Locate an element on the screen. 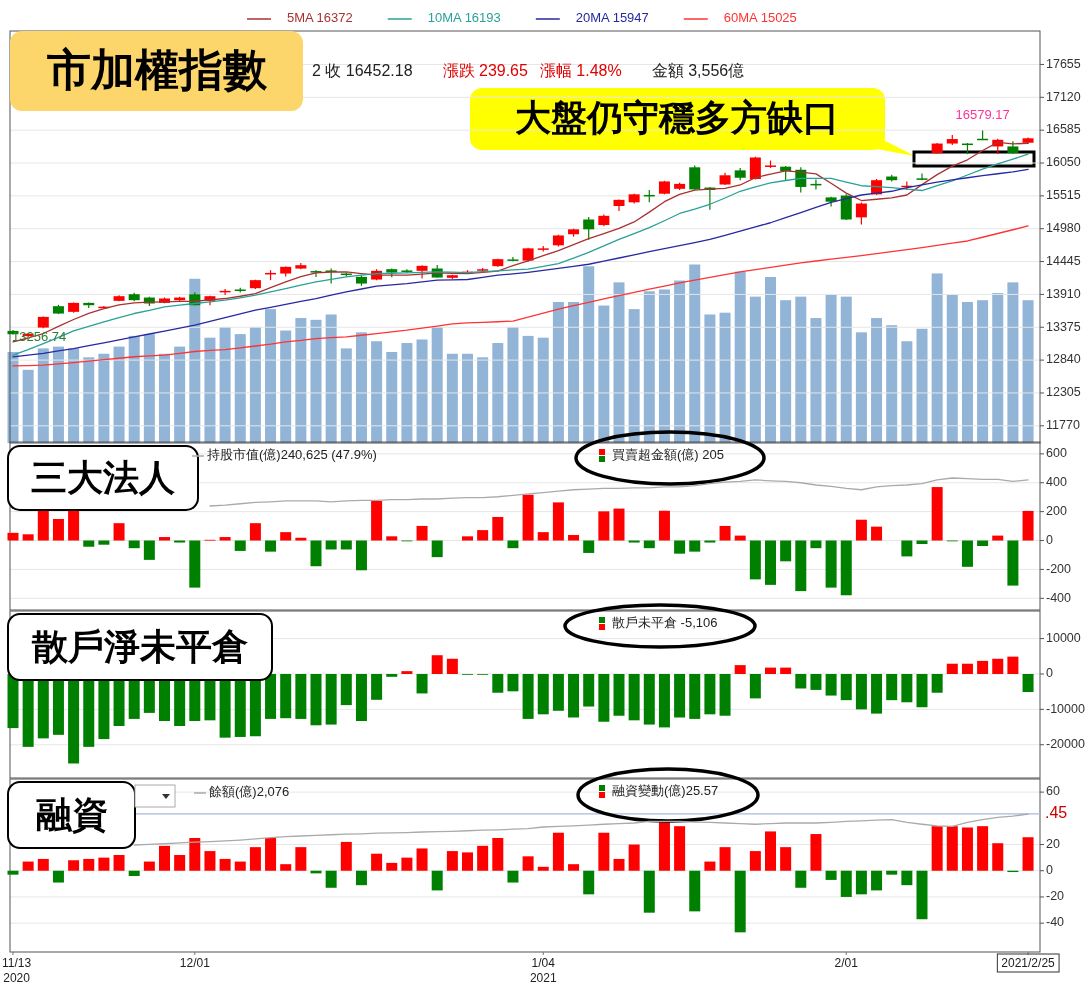  annotation: 金額 3,556億 is located at coordinates (698, 71).